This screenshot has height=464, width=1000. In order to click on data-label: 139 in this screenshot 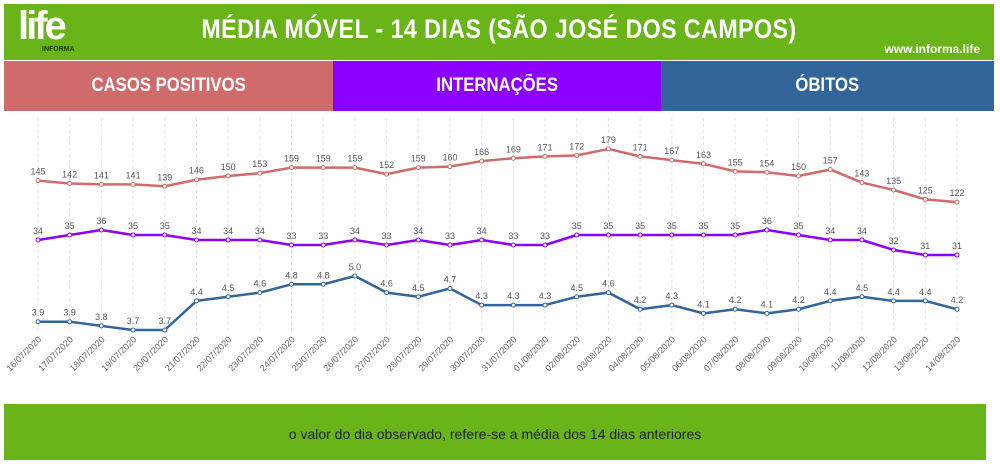, I will do `click(164, 177)`.